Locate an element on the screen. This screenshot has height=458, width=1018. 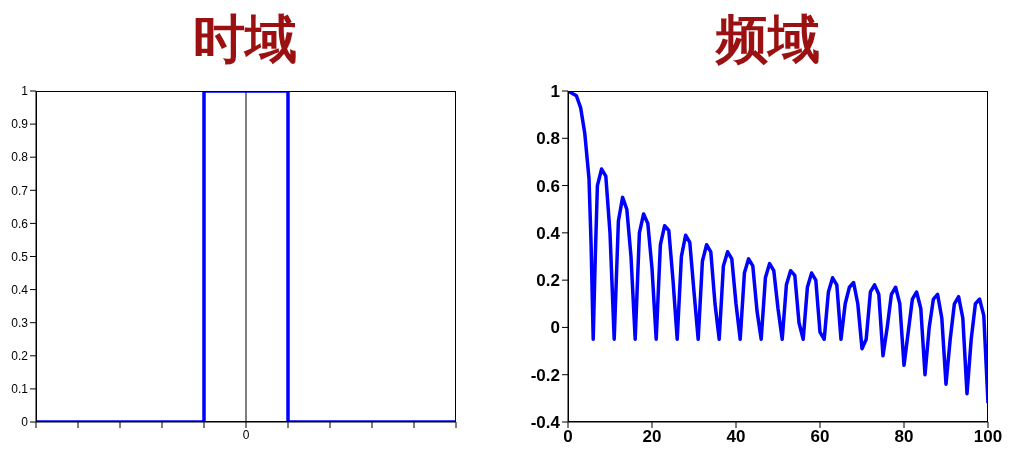
y-tick-label: 0.5 is located at coordinates (20, 256).